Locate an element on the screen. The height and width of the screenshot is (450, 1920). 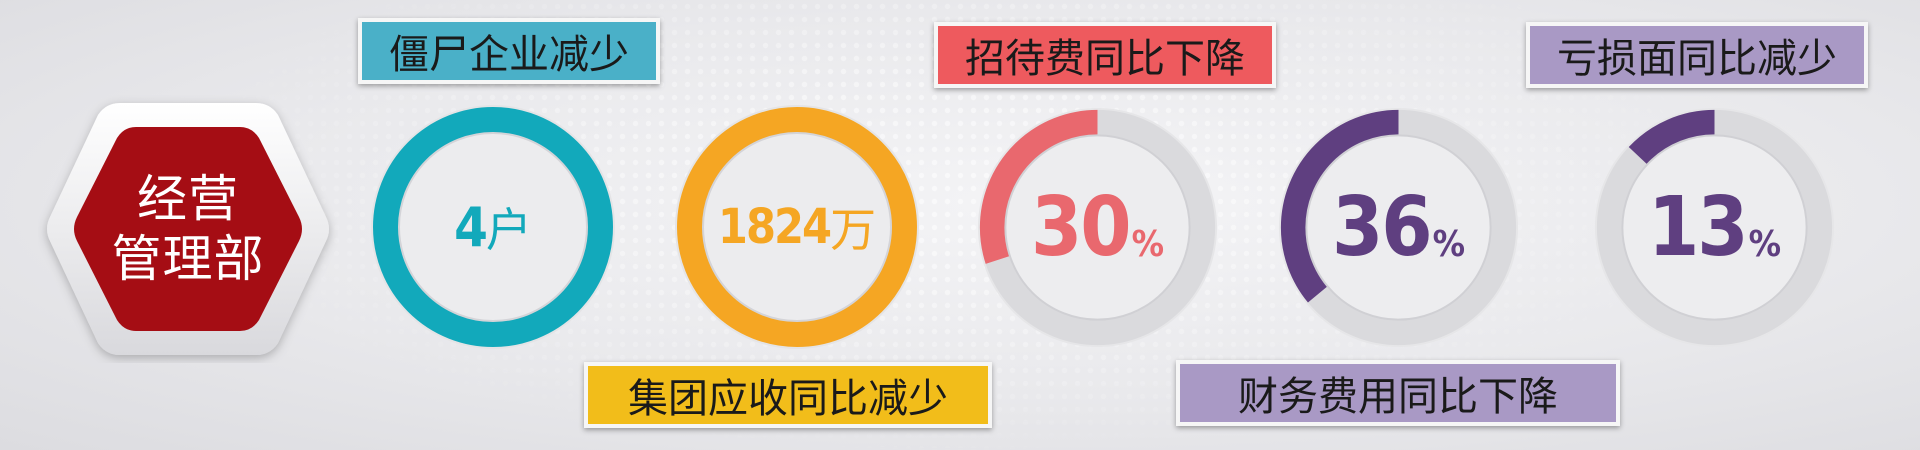
department-name-line2: 管理部 is located at coordinates (188, 259).